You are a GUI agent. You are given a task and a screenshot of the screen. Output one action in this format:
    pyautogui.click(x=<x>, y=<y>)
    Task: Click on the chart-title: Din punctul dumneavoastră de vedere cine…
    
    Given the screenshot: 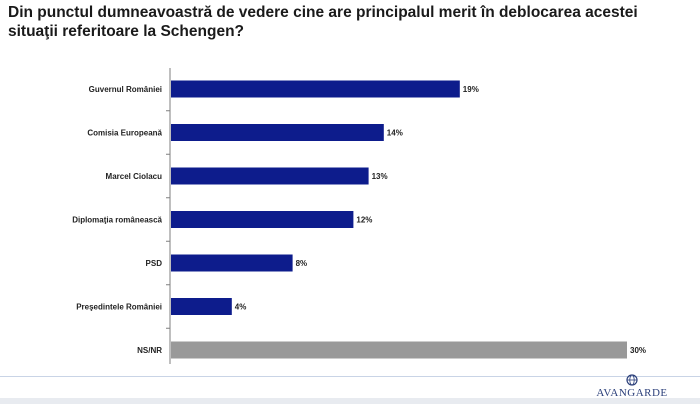 What is the action you would take?
    pyautogui.click(x=323, y=22)
    